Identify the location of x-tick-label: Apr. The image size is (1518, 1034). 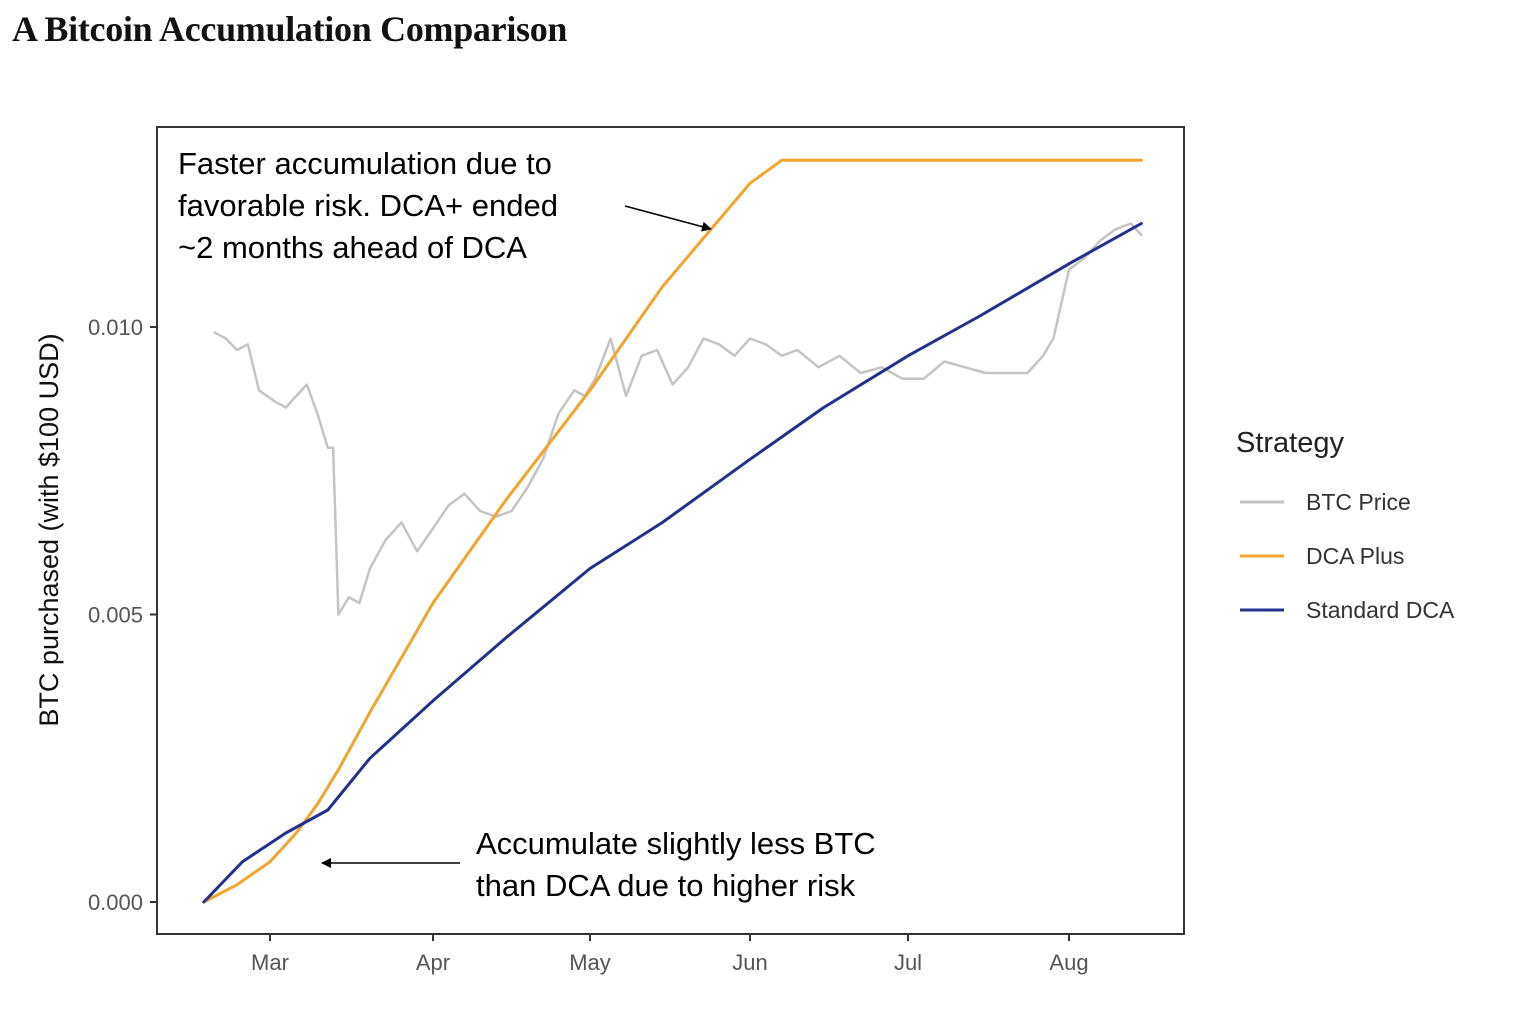
(433, 962).